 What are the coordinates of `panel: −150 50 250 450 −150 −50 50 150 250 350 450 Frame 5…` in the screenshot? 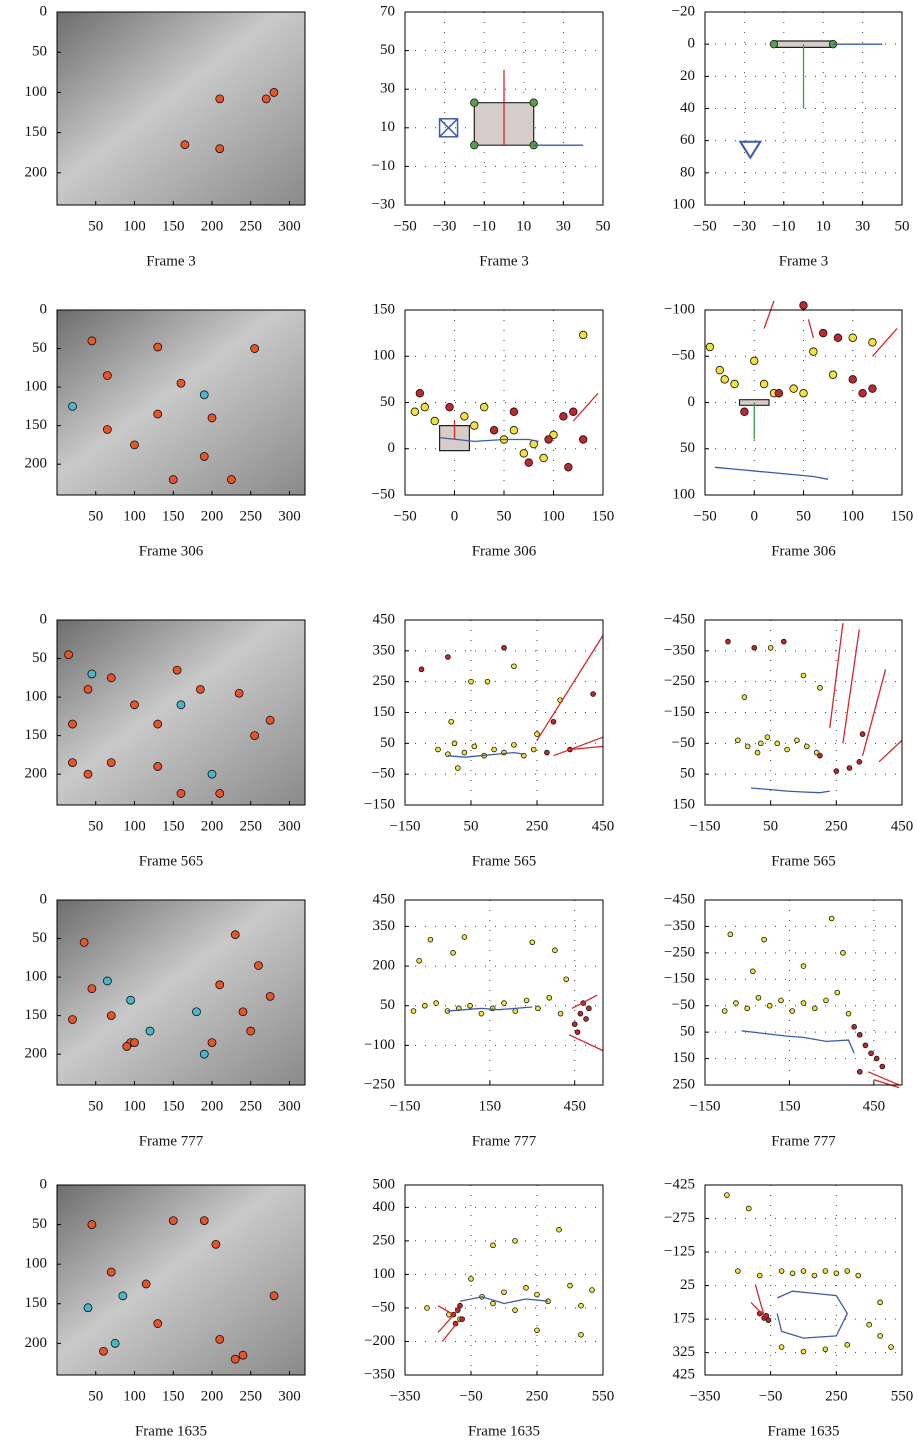 It's located at (489, 740).